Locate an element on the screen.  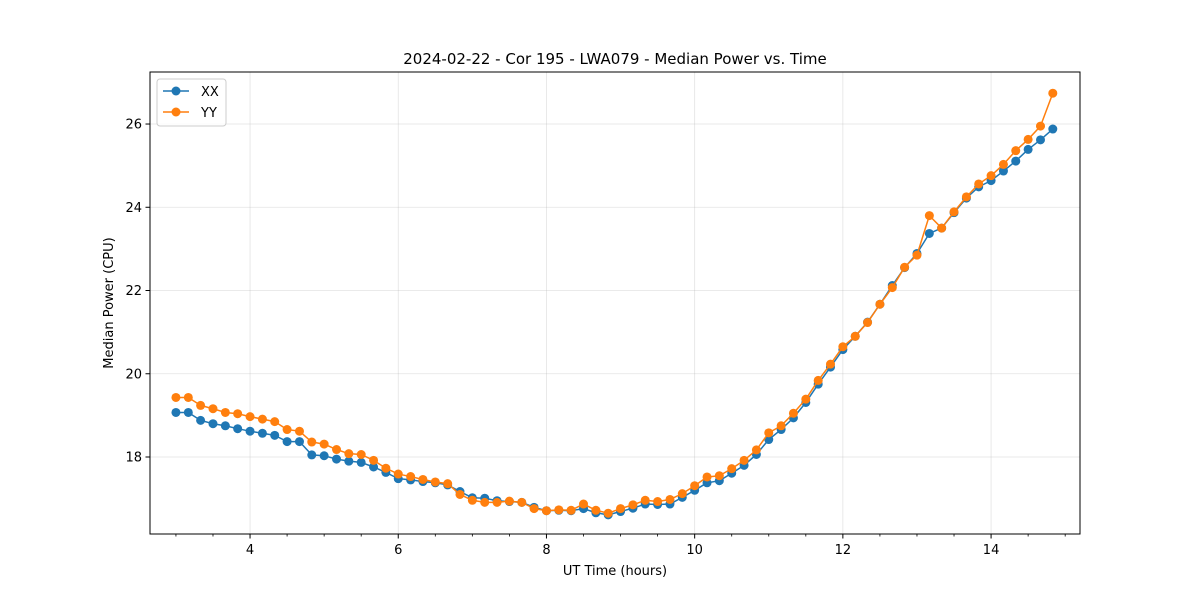
y-tick-label: 24 is located at coordinates (133, 208).